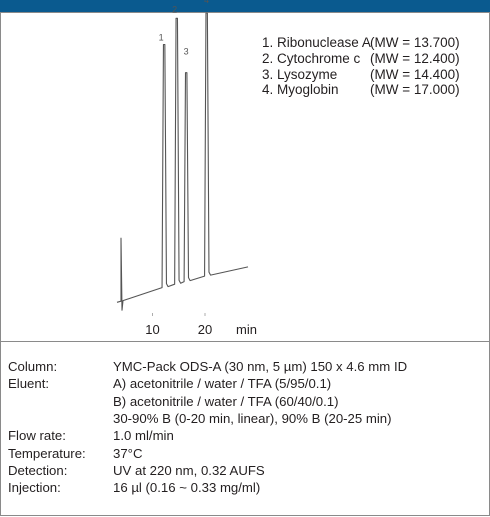 The image size is (490, 517). Describe the element at coordinates (47, 453) in the screenshot. I see `condition-label: Temperature:` at that location.